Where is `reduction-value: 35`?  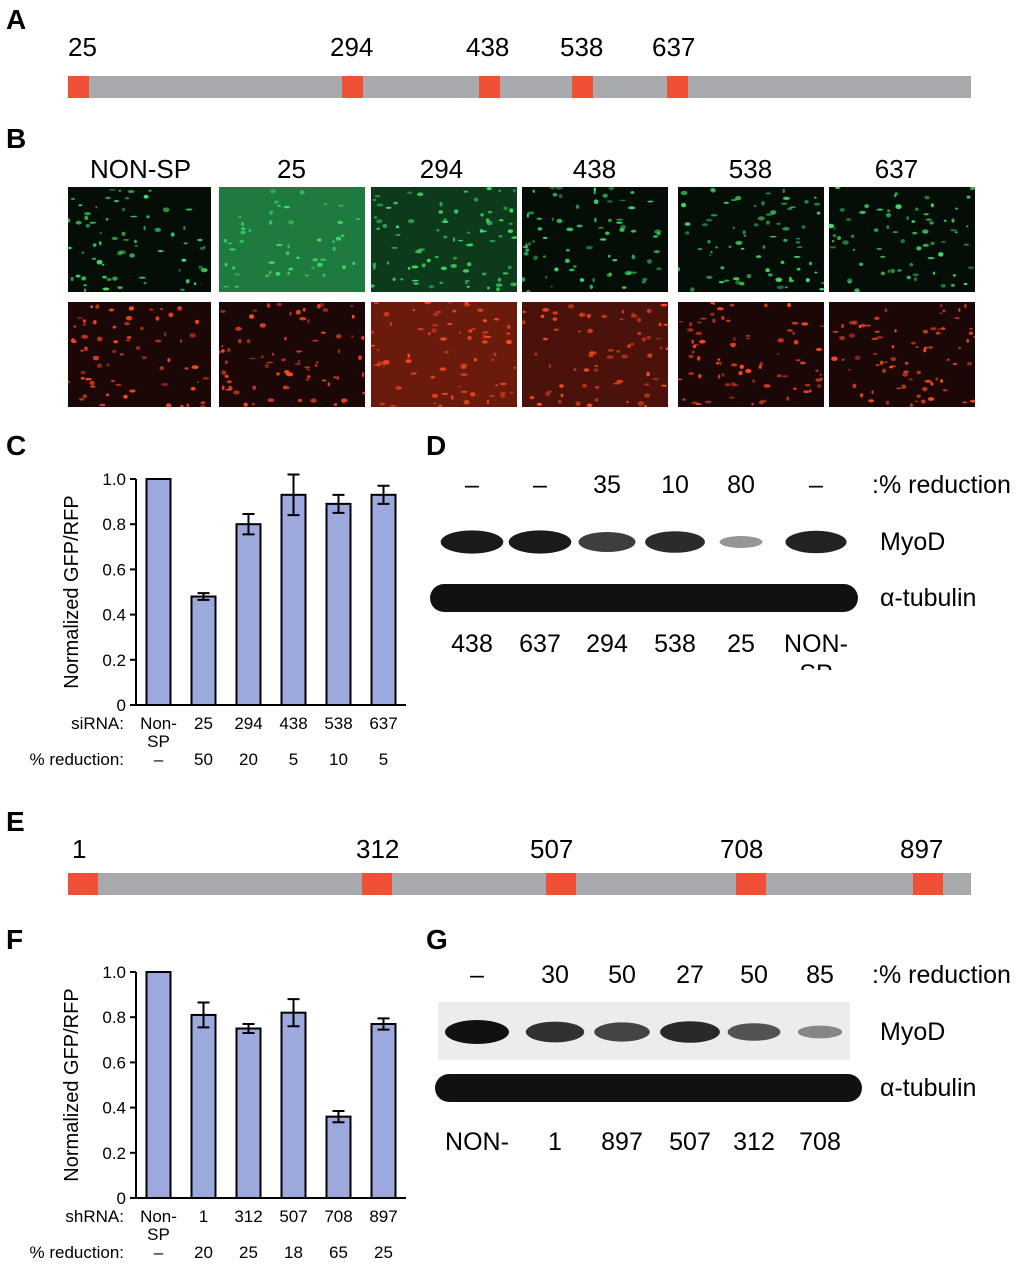 reduction-value: 35 is located at coordinates (607, 485).